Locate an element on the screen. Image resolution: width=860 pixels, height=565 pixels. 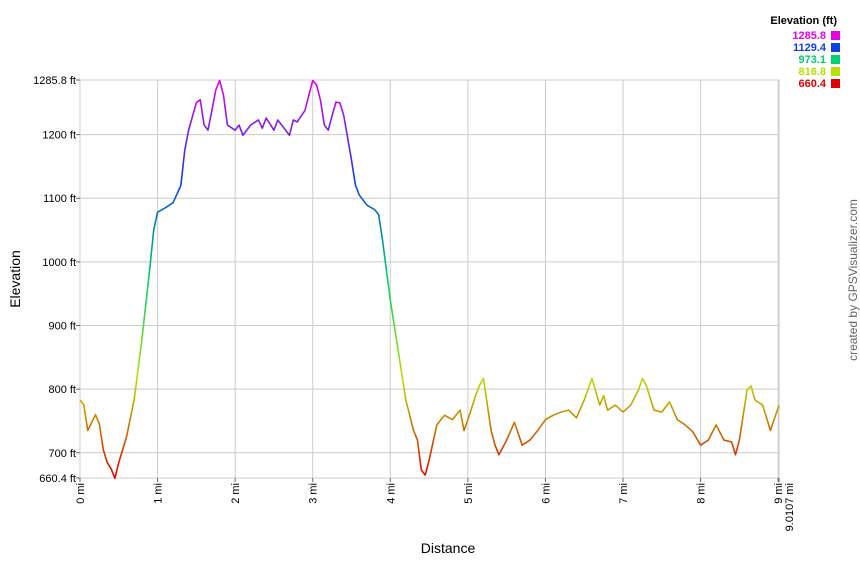
x-tick-label: 7 mi is located at coordinates (624, 493).